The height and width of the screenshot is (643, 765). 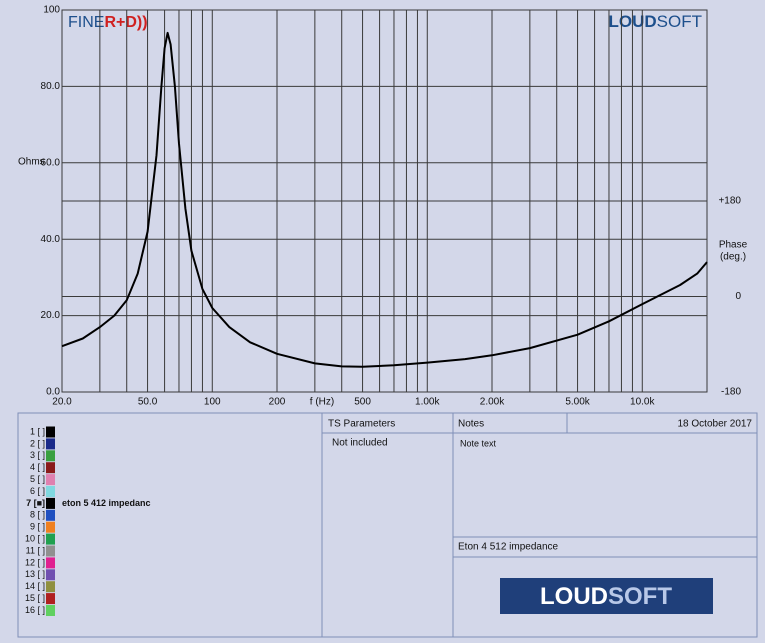 I want to click on ts-header: TS Parameters, so click(x=361, y=424).